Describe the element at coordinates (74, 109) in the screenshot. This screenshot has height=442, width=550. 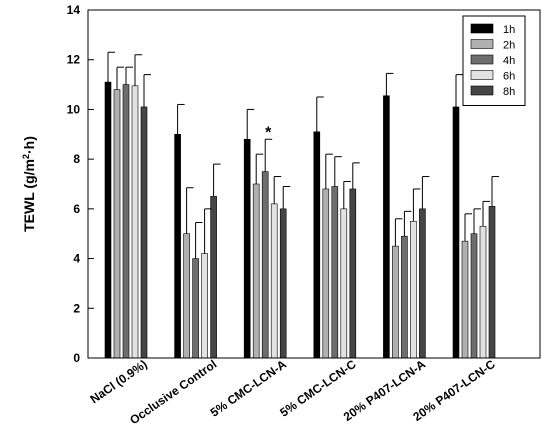
I see `y-tick-label: 10` at that location.